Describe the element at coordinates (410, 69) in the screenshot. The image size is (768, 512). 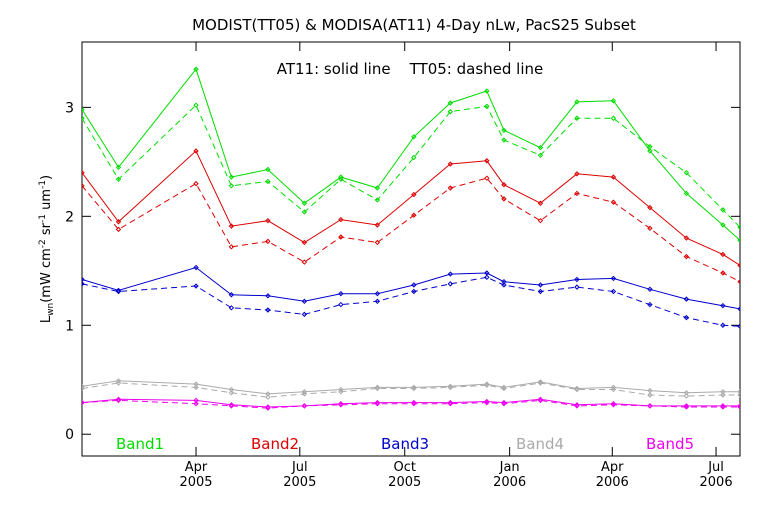
I see `line-style-annotation: AT11: solid line TT05: dashed line` at that location.